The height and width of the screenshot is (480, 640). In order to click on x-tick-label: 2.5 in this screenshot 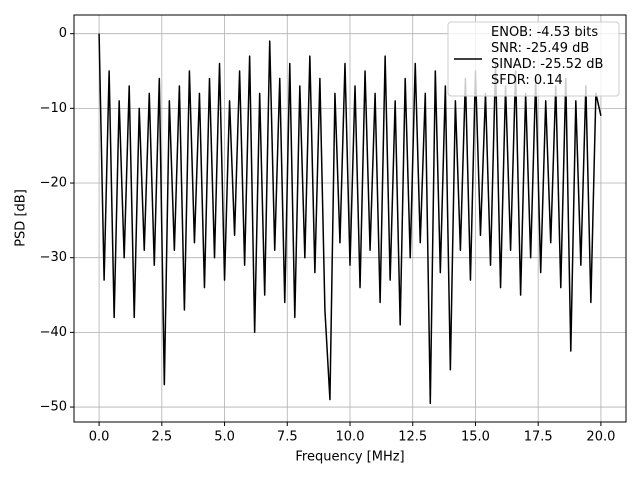, I will do `click(161, 437)`.